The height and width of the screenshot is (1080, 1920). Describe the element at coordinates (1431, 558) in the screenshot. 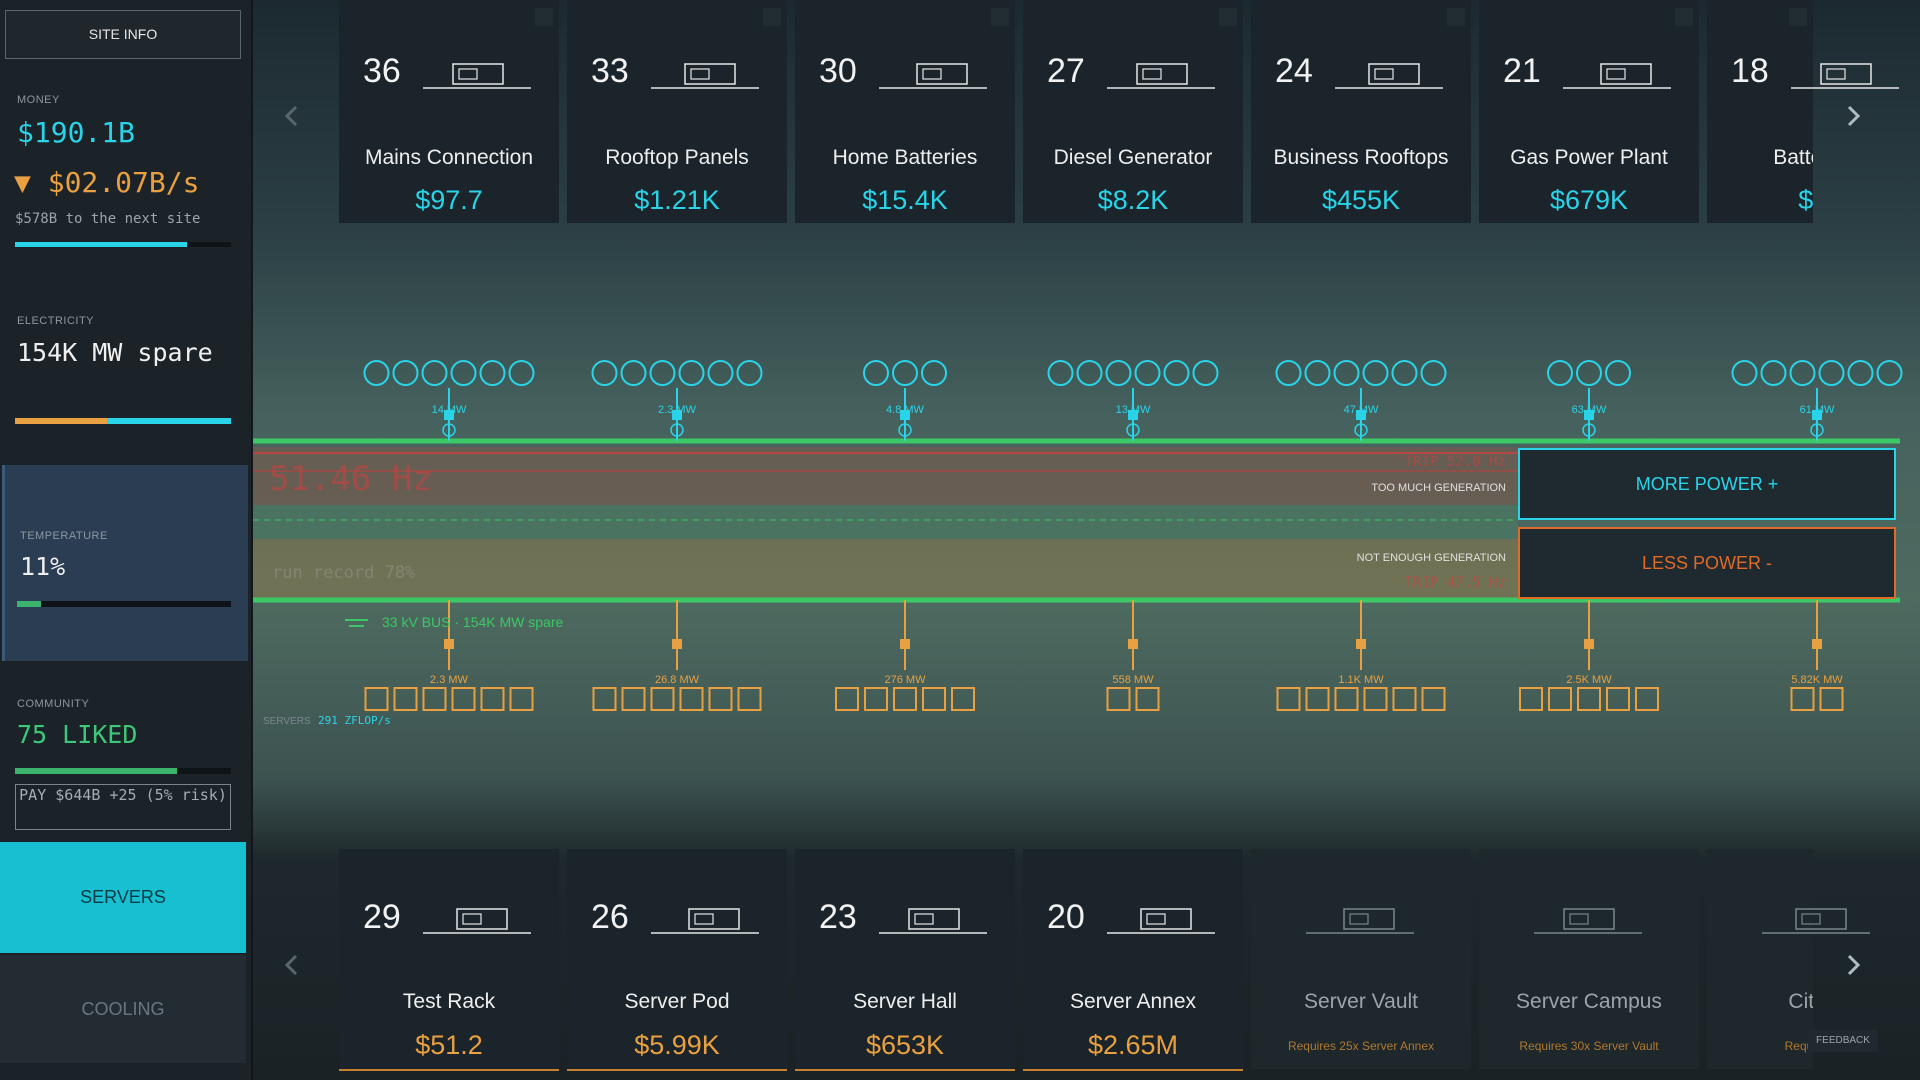

I see `not-enough-label: NOT ENOUGH GENERATION` at that location.